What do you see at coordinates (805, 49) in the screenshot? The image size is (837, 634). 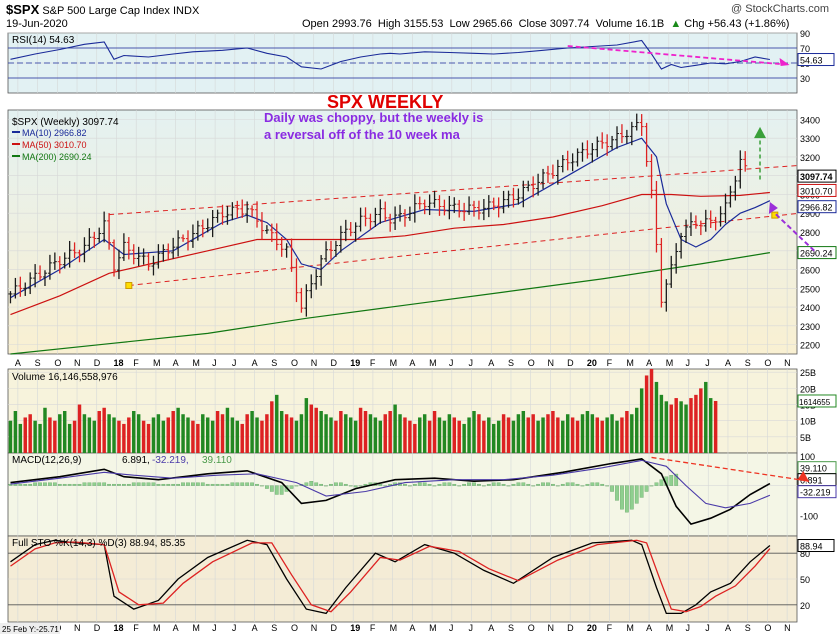 I see `rsi-tick-label: 70` at bounding box center [805, 49].